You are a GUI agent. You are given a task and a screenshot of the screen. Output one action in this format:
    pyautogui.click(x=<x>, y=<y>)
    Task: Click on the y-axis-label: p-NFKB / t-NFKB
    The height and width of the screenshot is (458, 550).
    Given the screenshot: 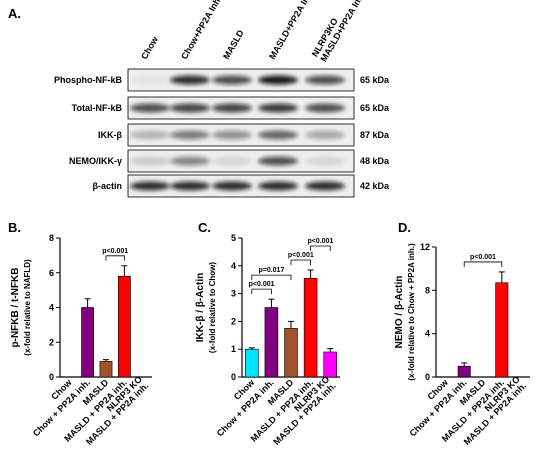 What is the action you would take?
    pyautogui.click(x=15, y=308)
    